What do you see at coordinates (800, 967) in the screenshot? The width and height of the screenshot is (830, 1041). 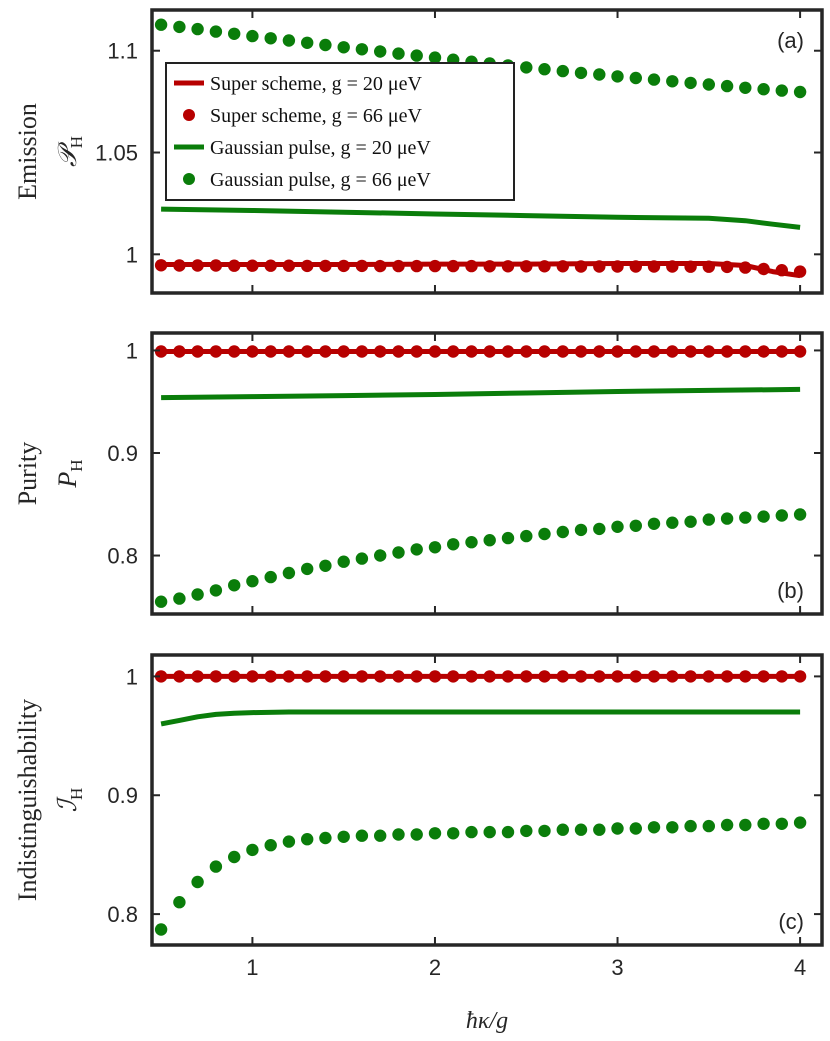 I see `x-tick-label: 4` at bounding box center [800, 967].